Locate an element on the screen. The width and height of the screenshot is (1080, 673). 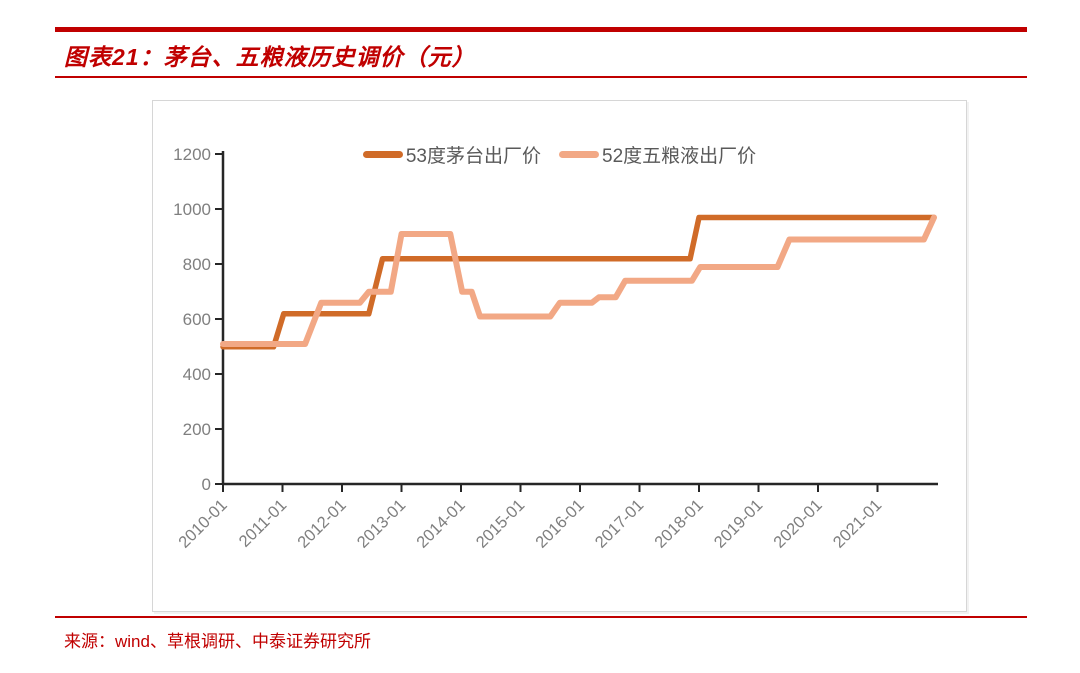
y-tick-label: 0 is located at coordinates (206, 484).